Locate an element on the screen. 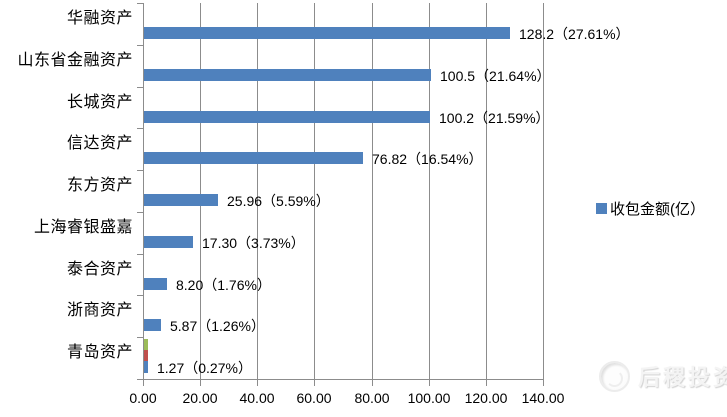 The image size is (727, 417). value-label: 8.20（1.76%） is located at coordinates (223, 285).